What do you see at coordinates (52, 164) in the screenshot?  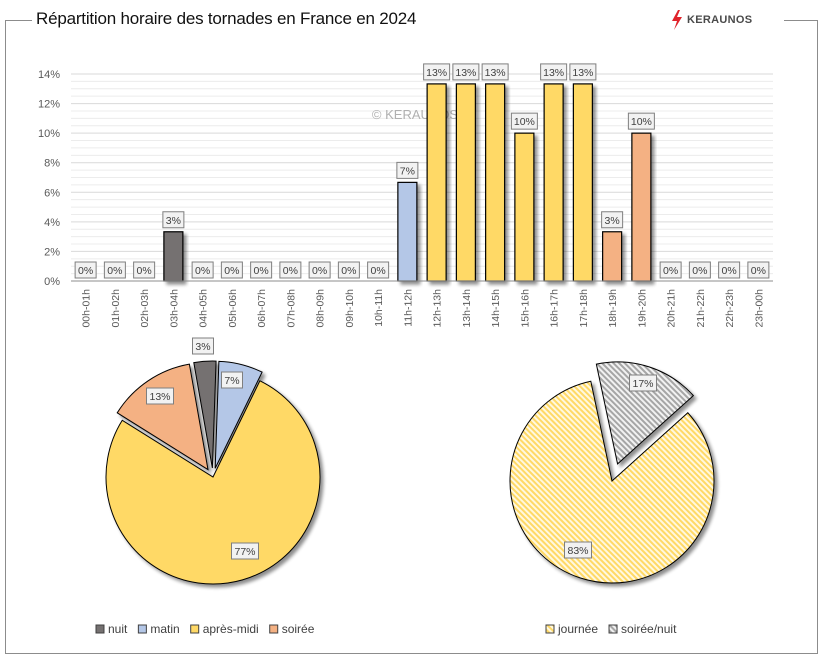 I see `y-tick-label: 8%` at bounding box center [52, 164].